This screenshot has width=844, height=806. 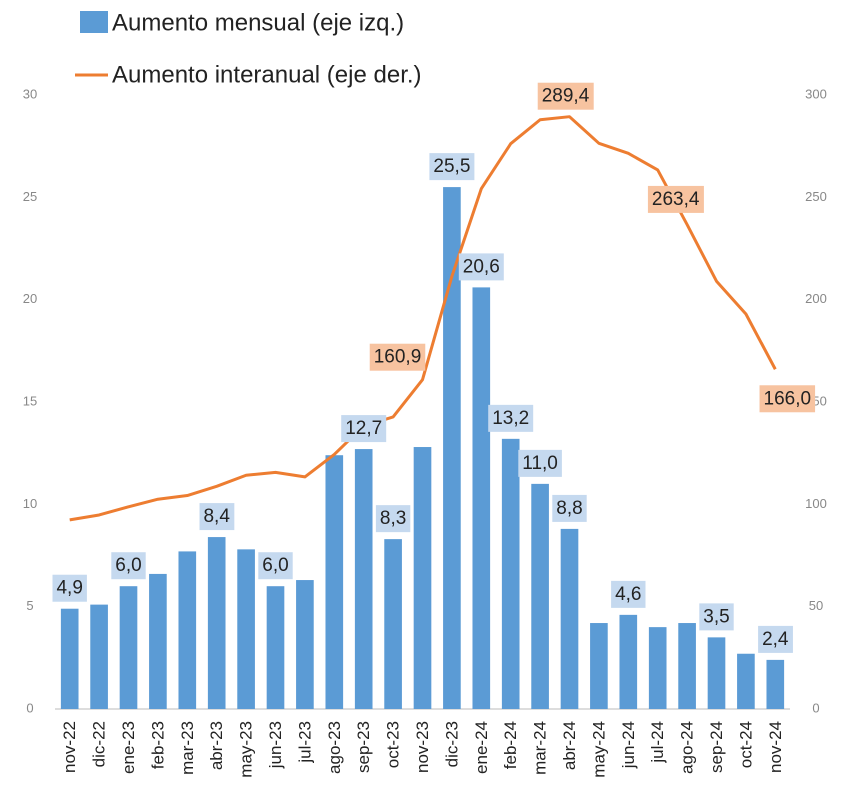 What do you see at coordinates (816, 605) in the screenshot?
I see `y2-tick-label: 50` at bounding box center [816, 605].